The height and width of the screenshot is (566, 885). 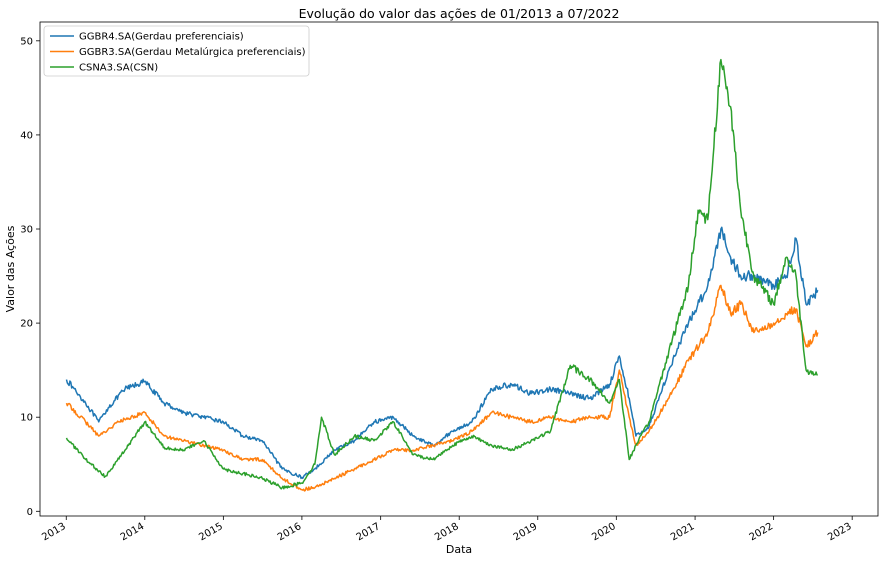 What do you see at coordinates (118, 68) in the screenshot?
I see `legend-label: CSNA3.SA(CSN)` at bounding box center [118, 68].